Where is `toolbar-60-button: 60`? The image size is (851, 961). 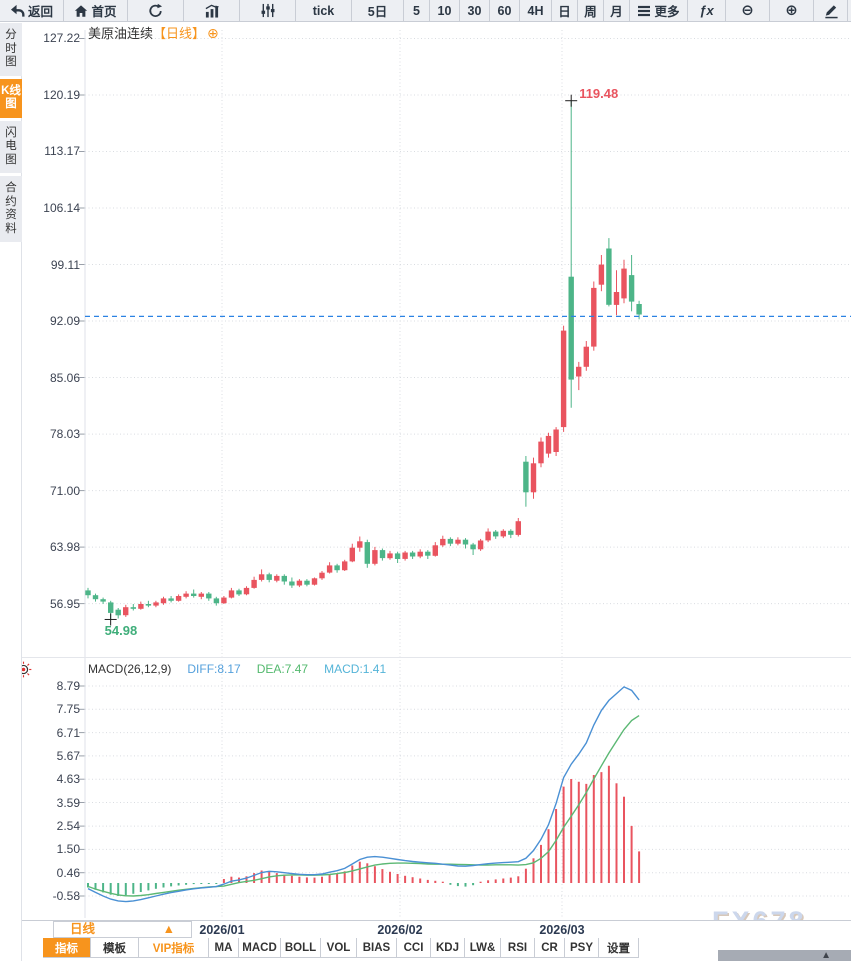 toolbar-60-button: 60 is located at coordinates (505, 10).